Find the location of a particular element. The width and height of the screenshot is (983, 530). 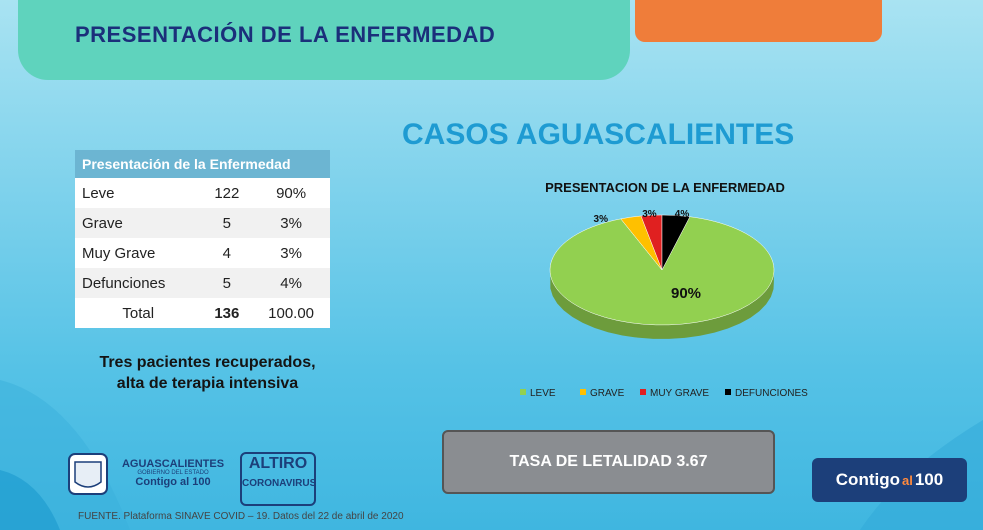

row-count: 4 is located at coordinates (227, 253).